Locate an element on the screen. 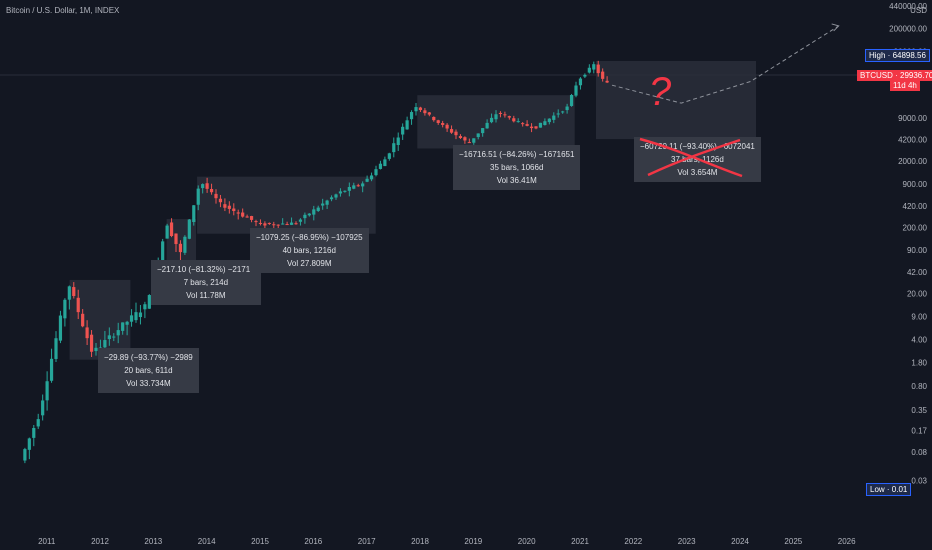  time-tick-label: 2022 is located at coordinates (633, 541).